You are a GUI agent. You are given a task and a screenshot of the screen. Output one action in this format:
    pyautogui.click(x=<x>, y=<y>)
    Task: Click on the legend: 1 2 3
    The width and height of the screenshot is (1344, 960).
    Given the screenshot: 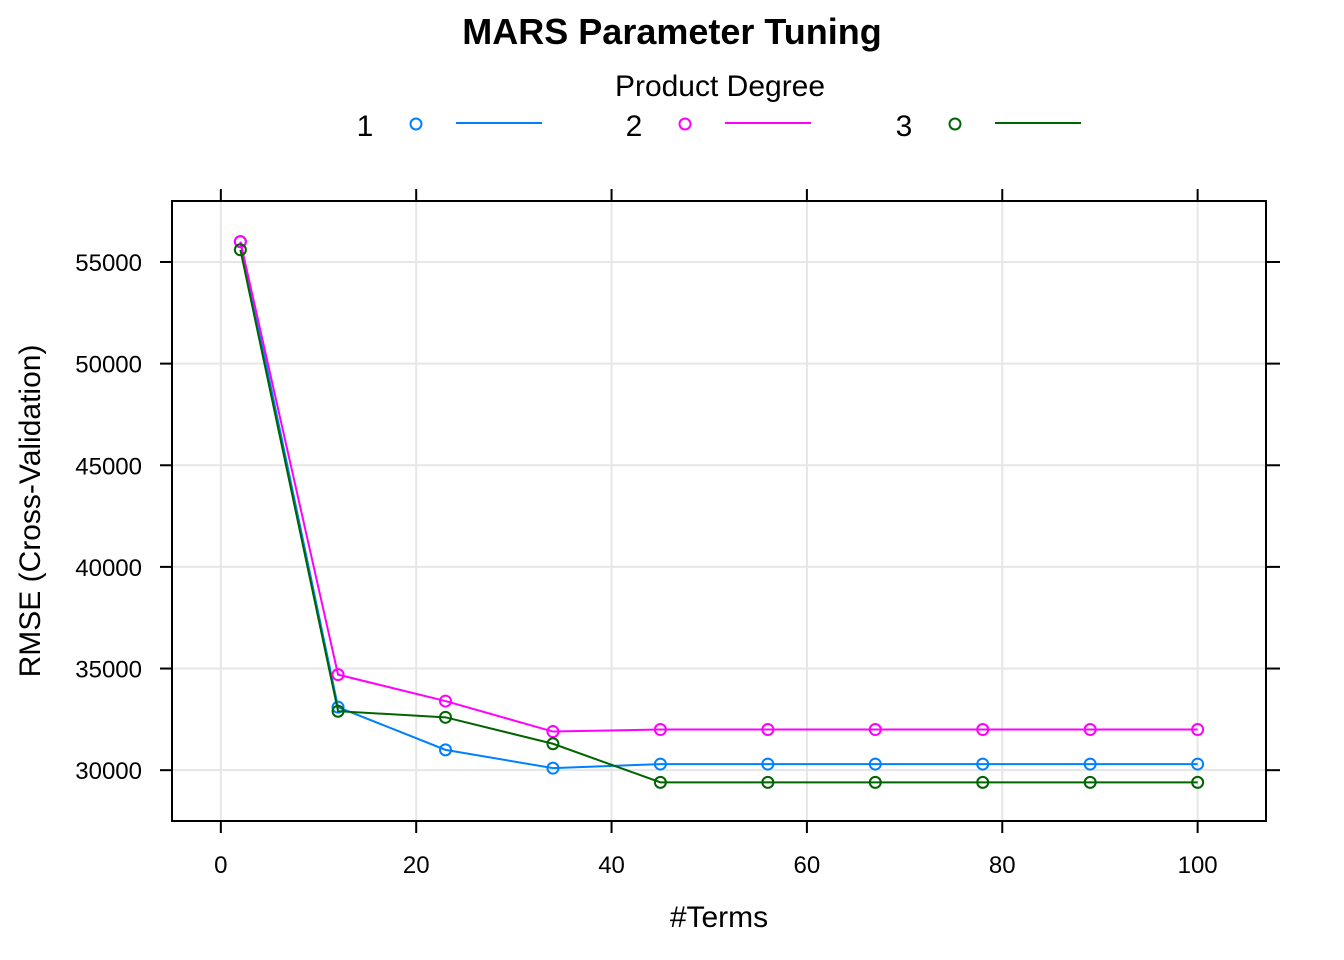 What is the action you would take?
    pyautogui.click(x=719, y=126)
    